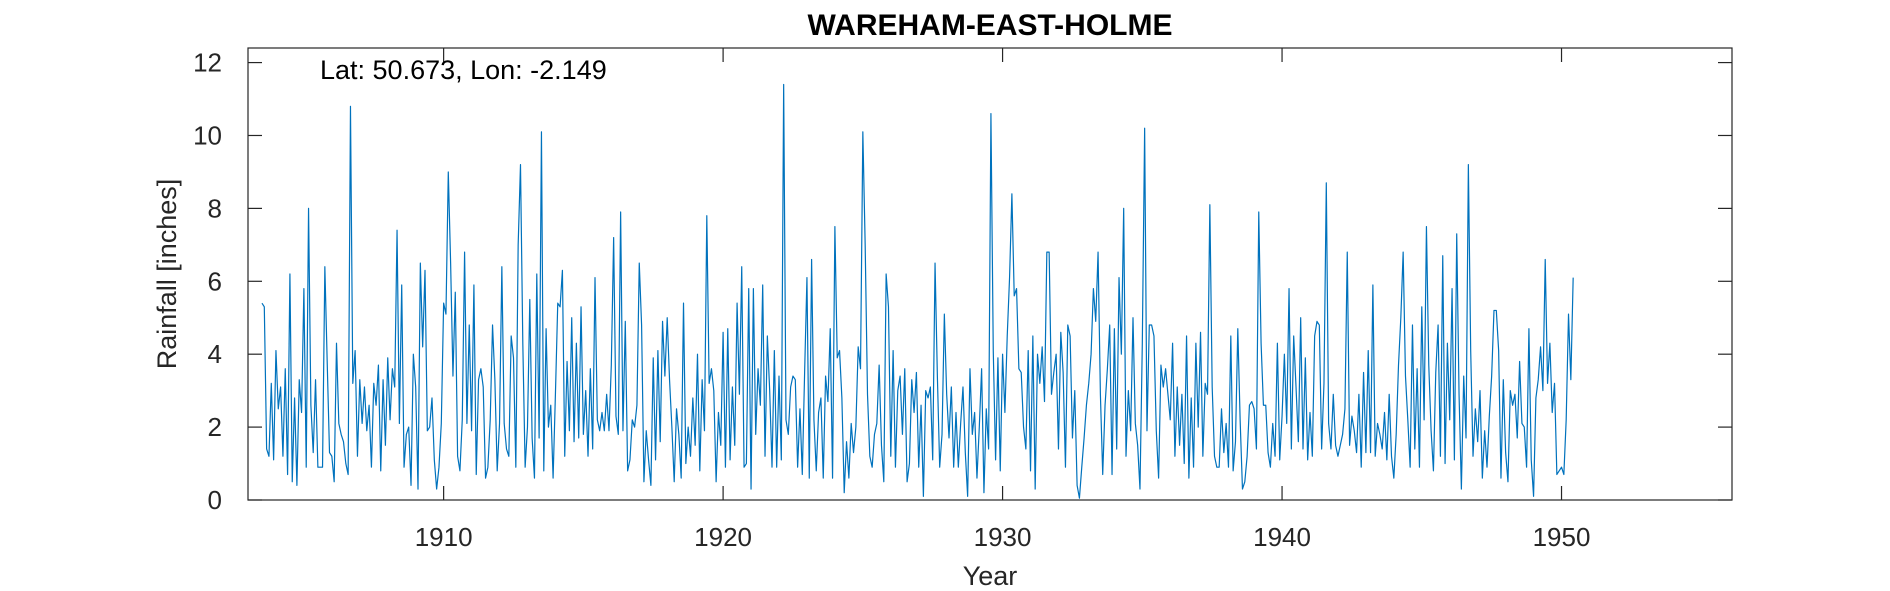 The height and width of the screenshot is (591, 1890). I want to click on y-axis-label: Rainfall [inches], so click(167, 274).